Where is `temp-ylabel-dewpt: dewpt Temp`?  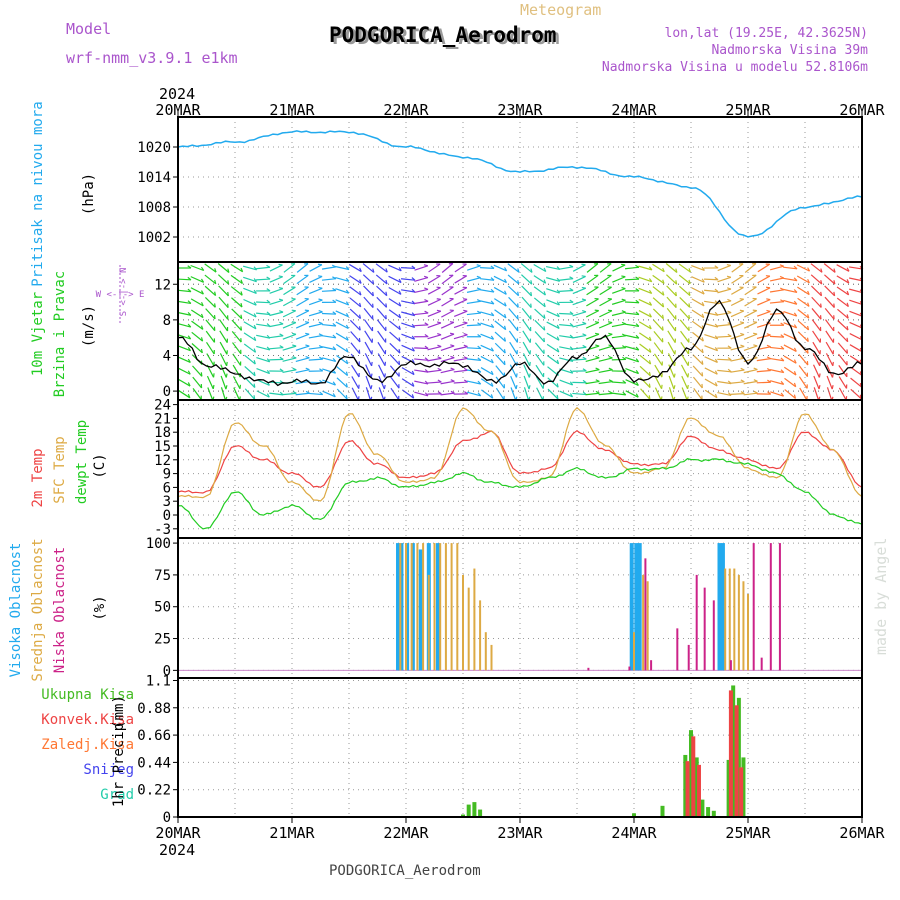
temp-ylabel-dewpt: dewpt Temp is located at coordinates (82, 462).